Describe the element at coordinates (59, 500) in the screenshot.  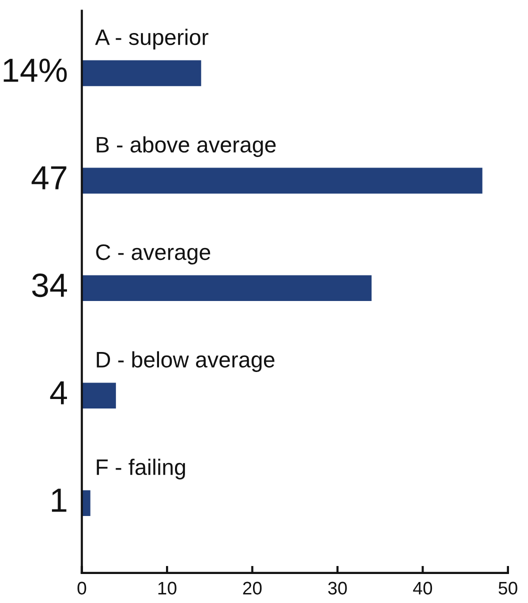
I see `data-label: 1` at that location.